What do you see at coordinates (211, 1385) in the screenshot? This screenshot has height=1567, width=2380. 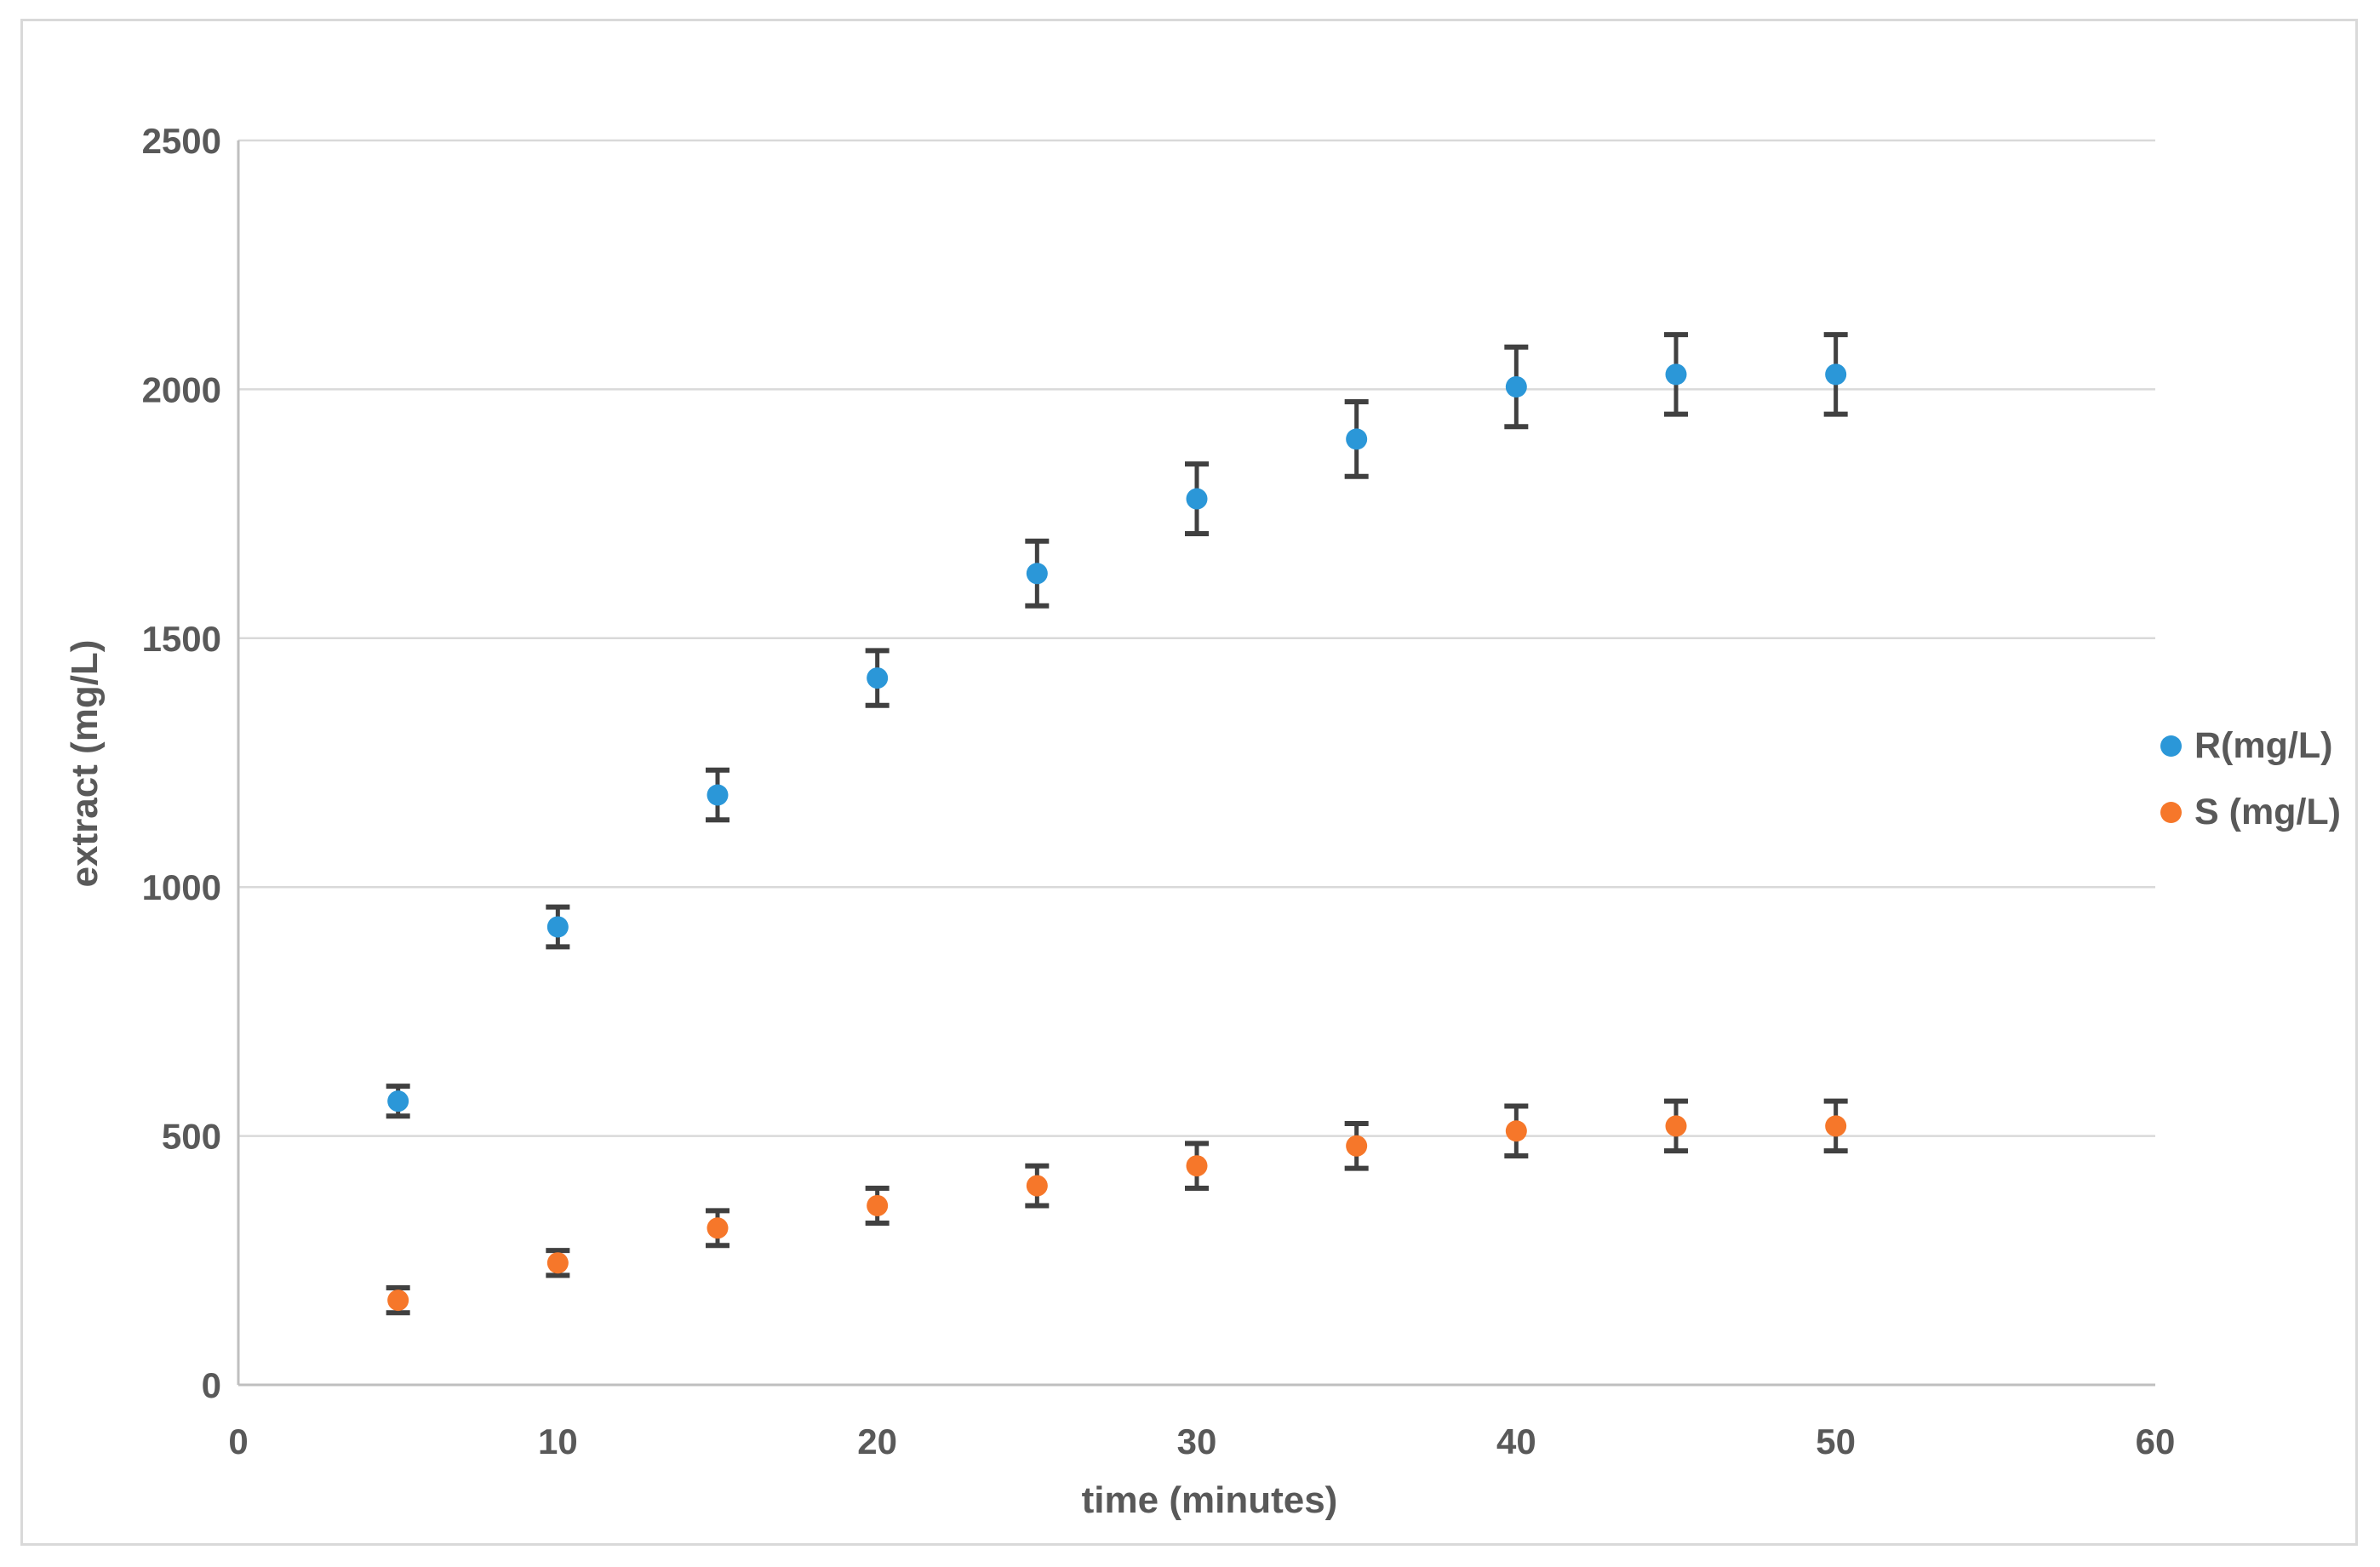 I see `y-tick-label-0: 0` at bounding box center [211, 1385].